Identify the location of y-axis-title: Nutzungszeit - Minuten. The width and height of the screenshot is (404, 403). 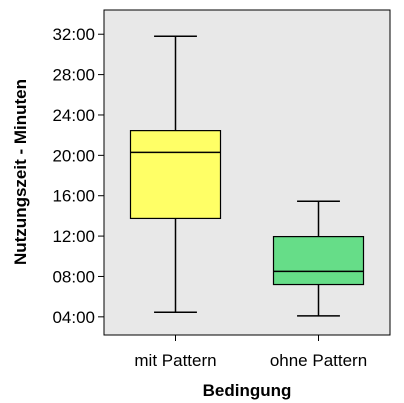
(20, 172).